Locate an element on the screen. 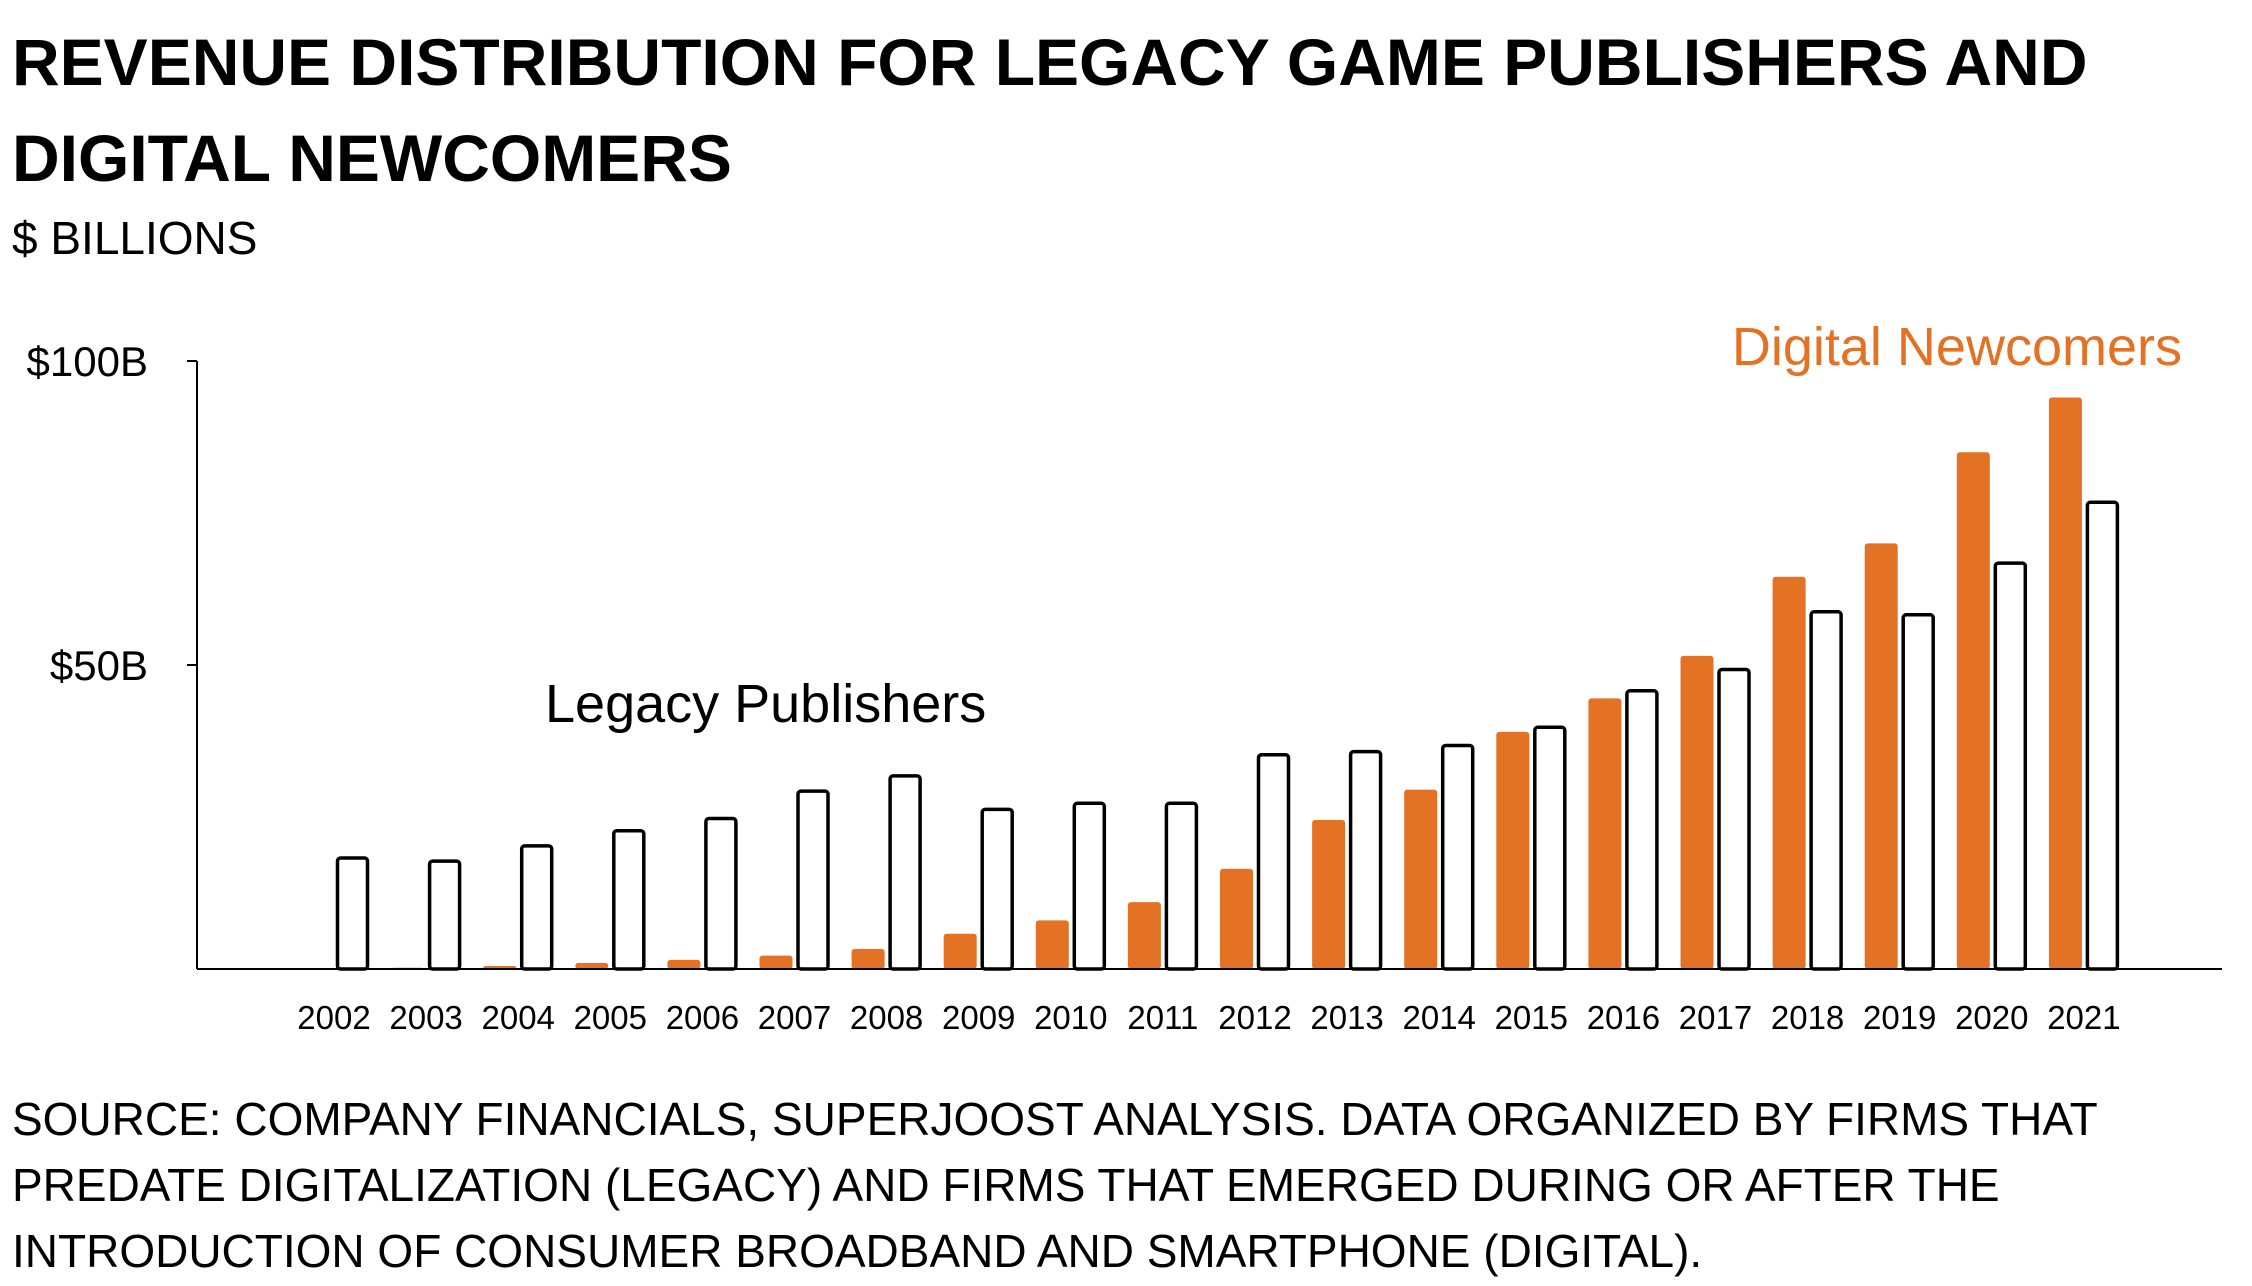 This screenshot has height=1286, width=2252. bar-digital-2010 is located at coordinates (1052, 944).